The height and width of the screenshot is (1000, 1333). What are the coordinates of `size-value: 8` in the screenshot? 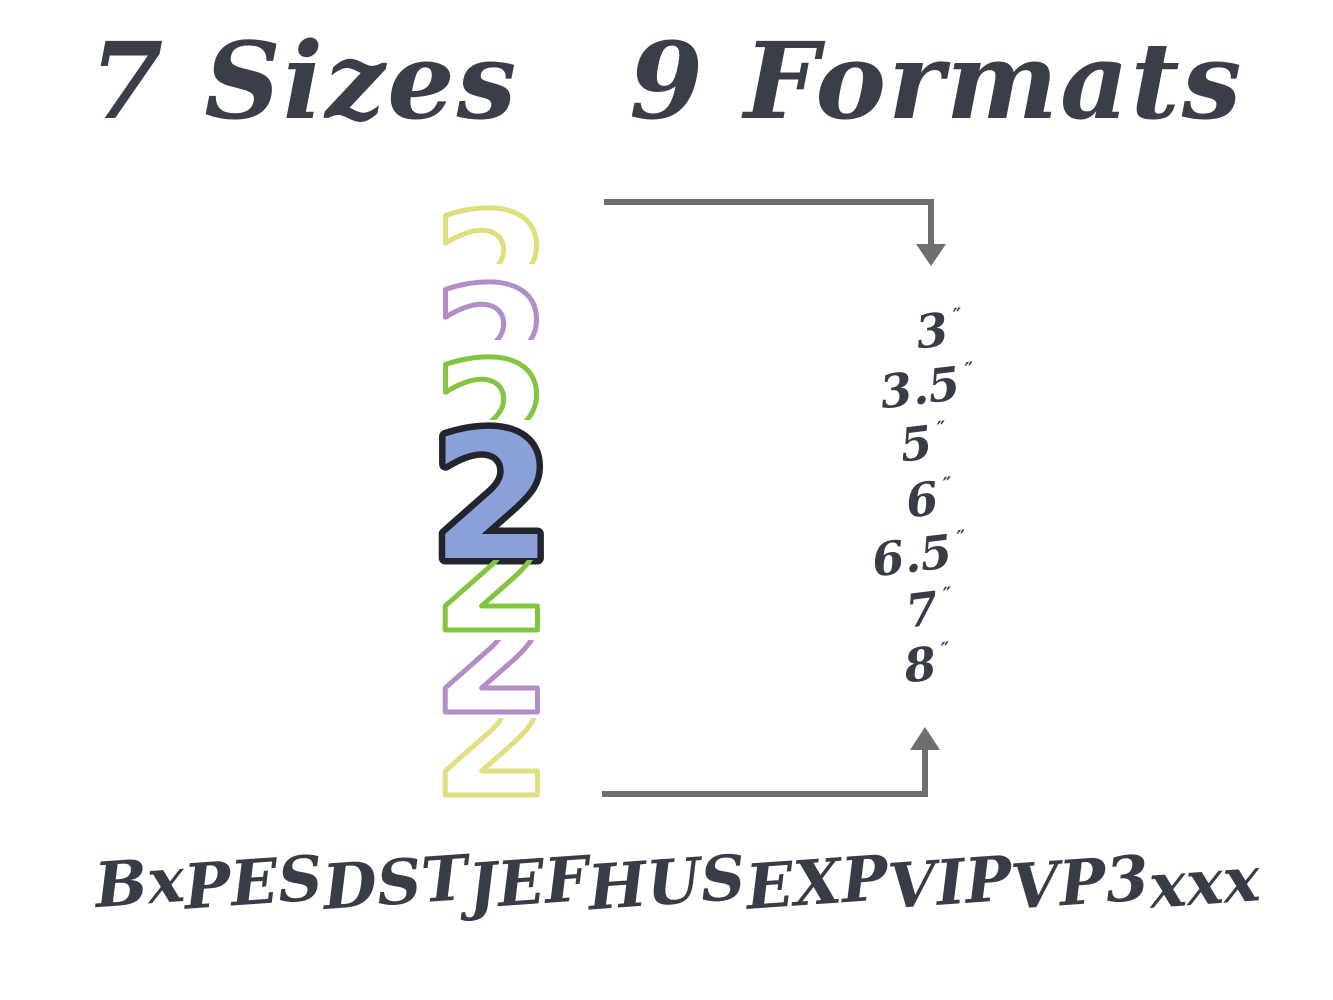 It's located at (920, 665).